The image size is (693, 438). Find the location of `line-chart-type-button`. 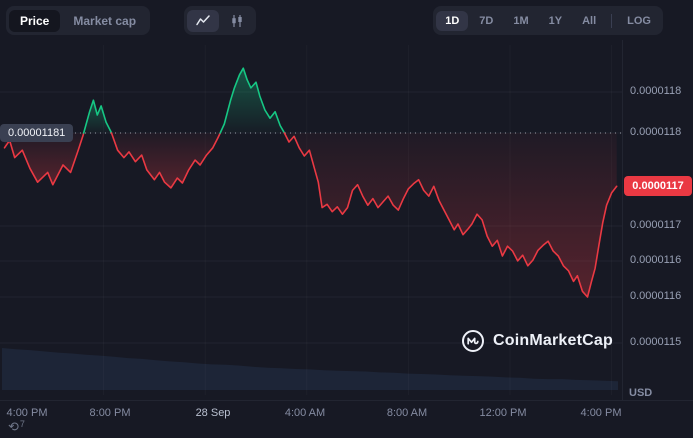

line-chart-type-button is located at coordinates (203, 20).